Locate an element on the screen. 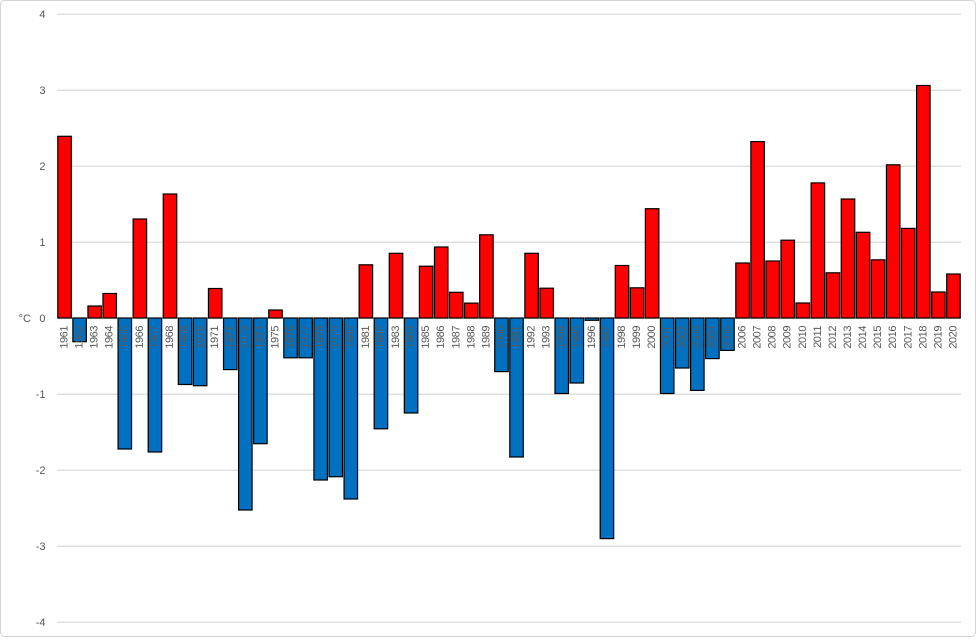 This screenshot has width=976, height=642. svg-text: 2015 is located at coordinates (878, 337).